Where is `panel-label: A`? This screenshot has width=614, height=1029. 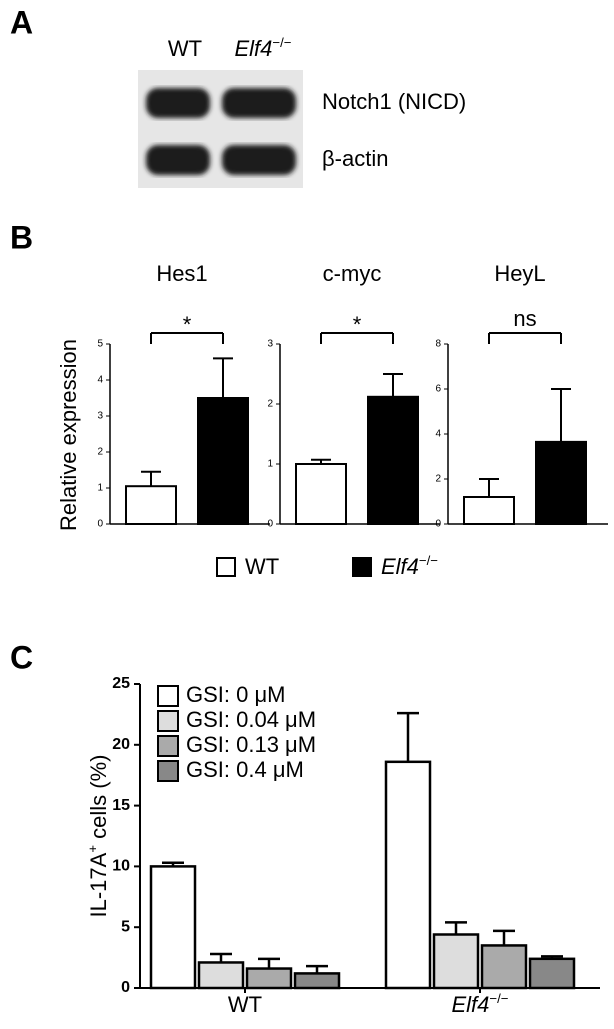
panel-label: A is located at coordinates (21, 22).